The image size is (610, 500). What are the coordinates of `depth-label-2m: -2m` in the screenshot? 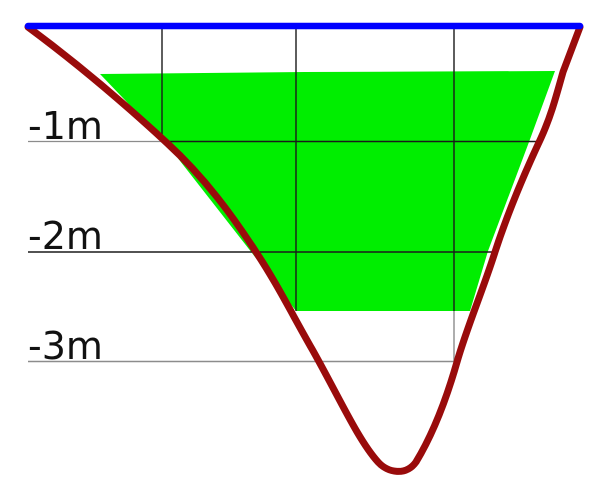 It's located at (65, 236).